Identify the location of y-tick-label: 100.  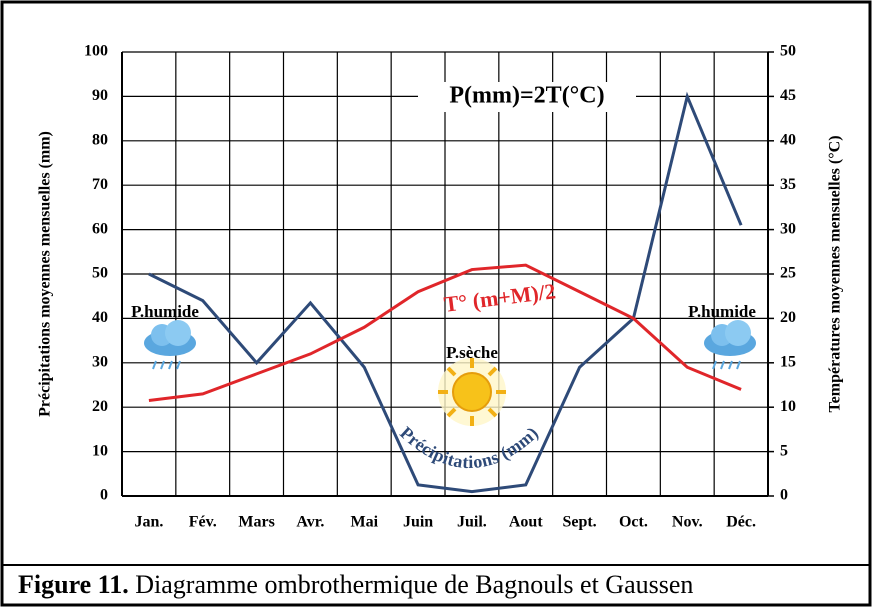
(96, 51).